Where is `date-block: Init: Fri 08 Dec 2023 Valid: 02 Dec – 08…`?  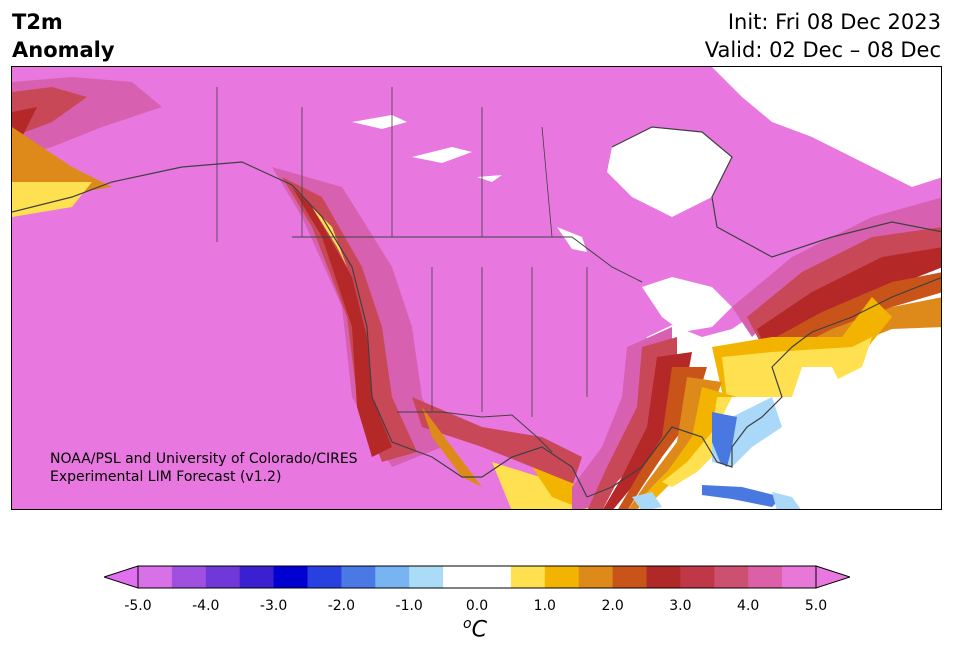
date-block: Init: Fri 08 Dec 2023 Valid: 02 Dec – 08… is located at coordinates (823, 36).